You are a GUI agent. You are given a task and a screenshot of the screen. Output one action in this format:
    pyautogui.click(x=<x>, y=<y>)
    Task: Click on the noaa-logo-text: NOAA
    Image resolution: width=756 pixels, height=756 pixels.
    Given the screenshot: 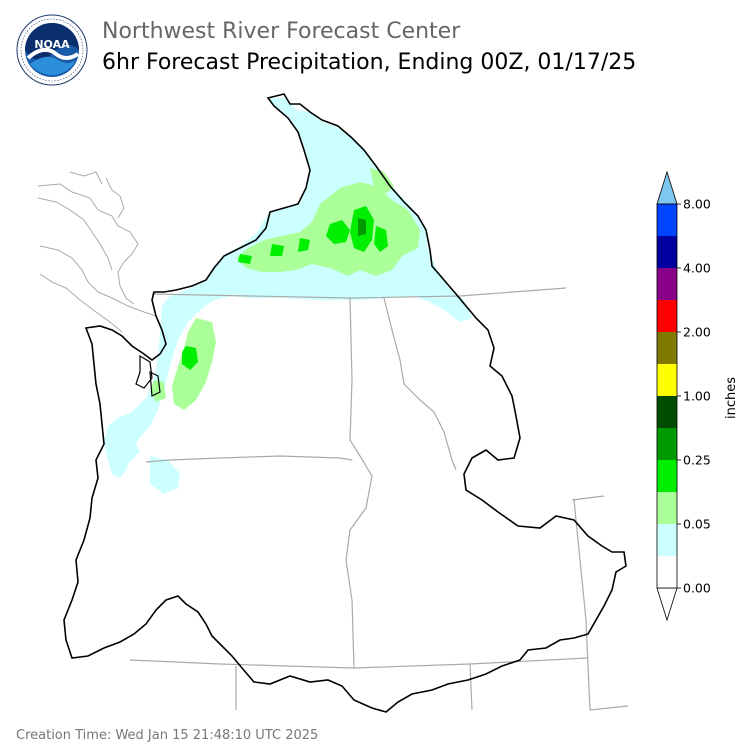 What is the action you would take?
    pyautogui.click(x=52, y=44)
    